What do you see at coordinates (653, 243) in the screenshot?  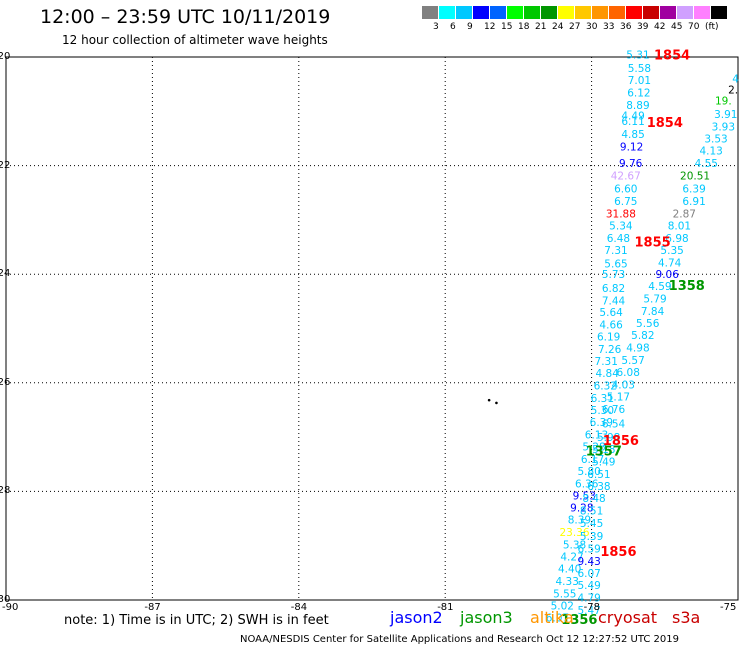 I see `pass-time-label: 1855` at bounding box center [653, 243].